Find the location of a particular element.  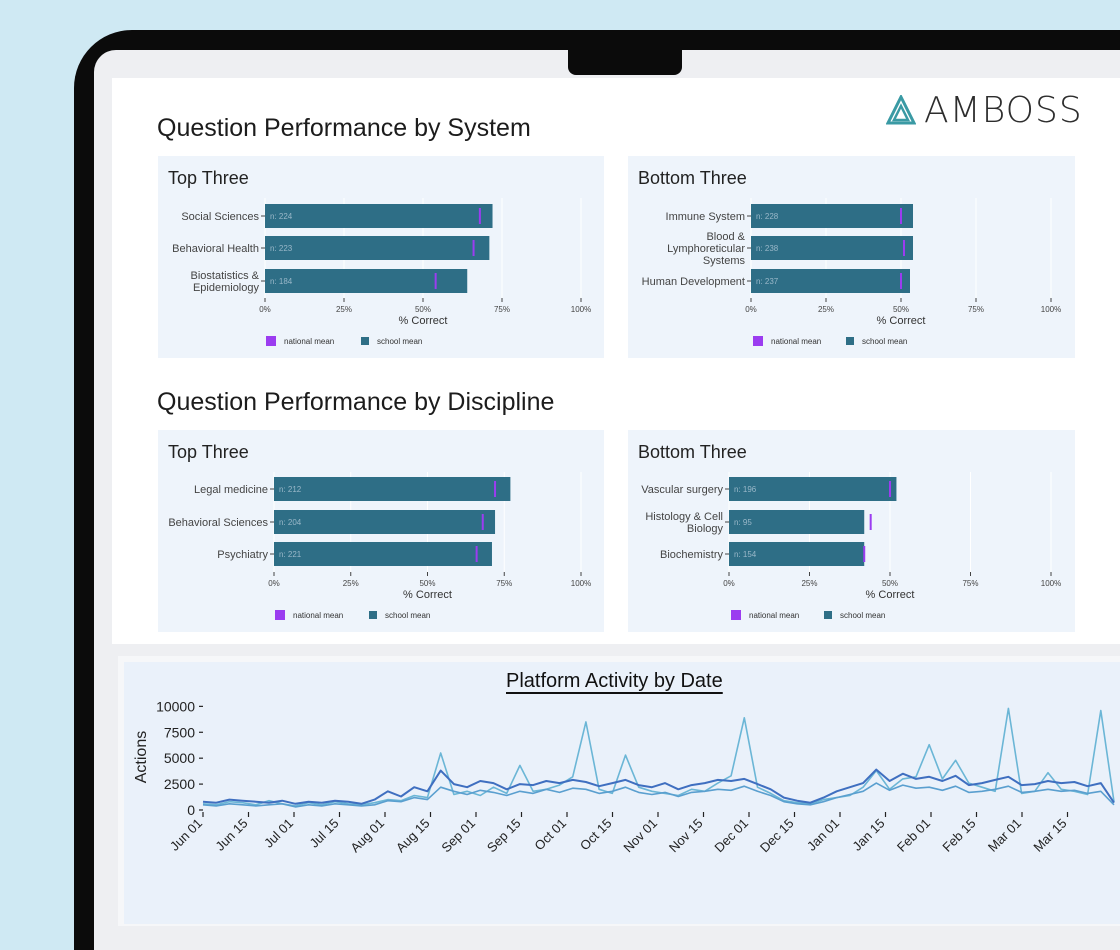

brand-logo: AMBOSS is located at coordinates (984, 110).